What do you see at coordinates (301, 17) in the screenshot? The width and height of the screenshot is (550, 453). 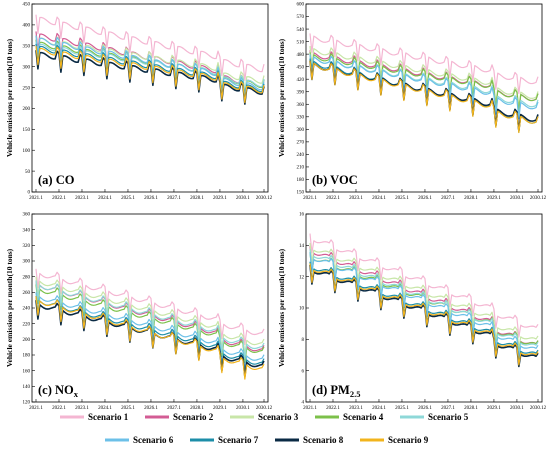 I see `y-tick-label-voc-14: 570` at bounding box center [301, 17].